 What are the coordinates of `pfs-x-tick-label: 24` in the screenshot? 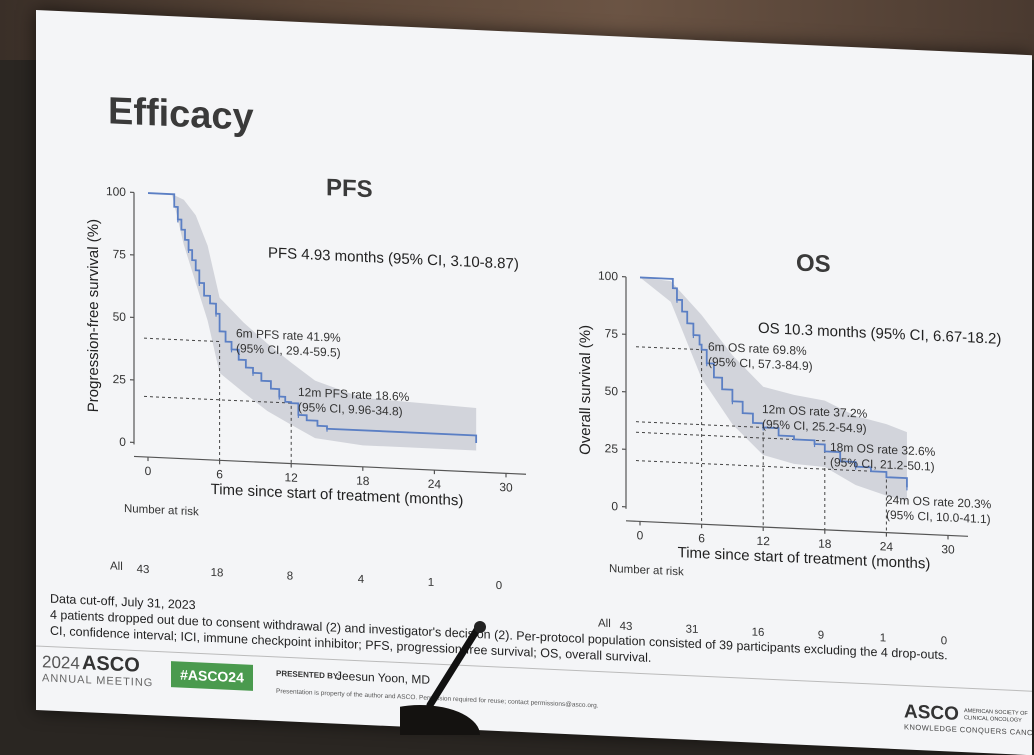 It's located at (435, 484).